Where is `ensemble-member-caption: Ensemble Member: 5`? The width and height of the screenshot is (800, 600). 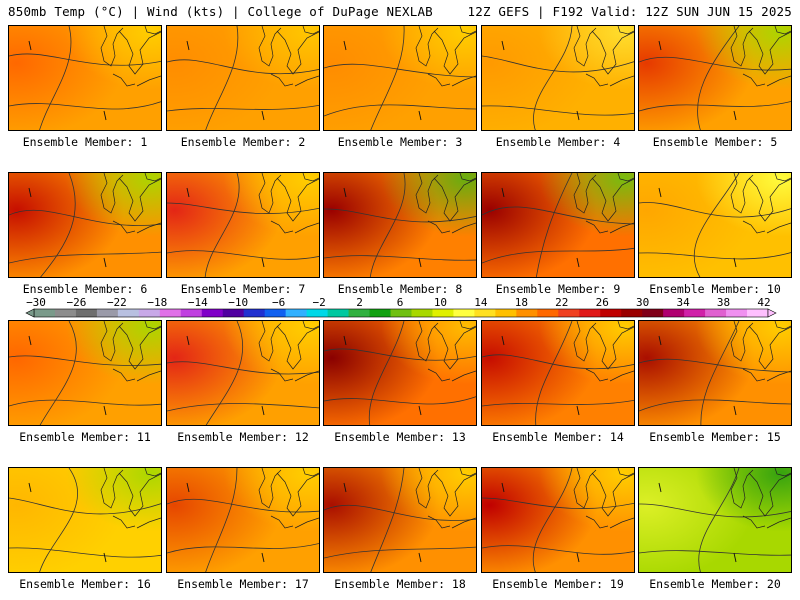
ensemble-member-caption: Ensemble Member: 5 is located at coordinates (715, 142).